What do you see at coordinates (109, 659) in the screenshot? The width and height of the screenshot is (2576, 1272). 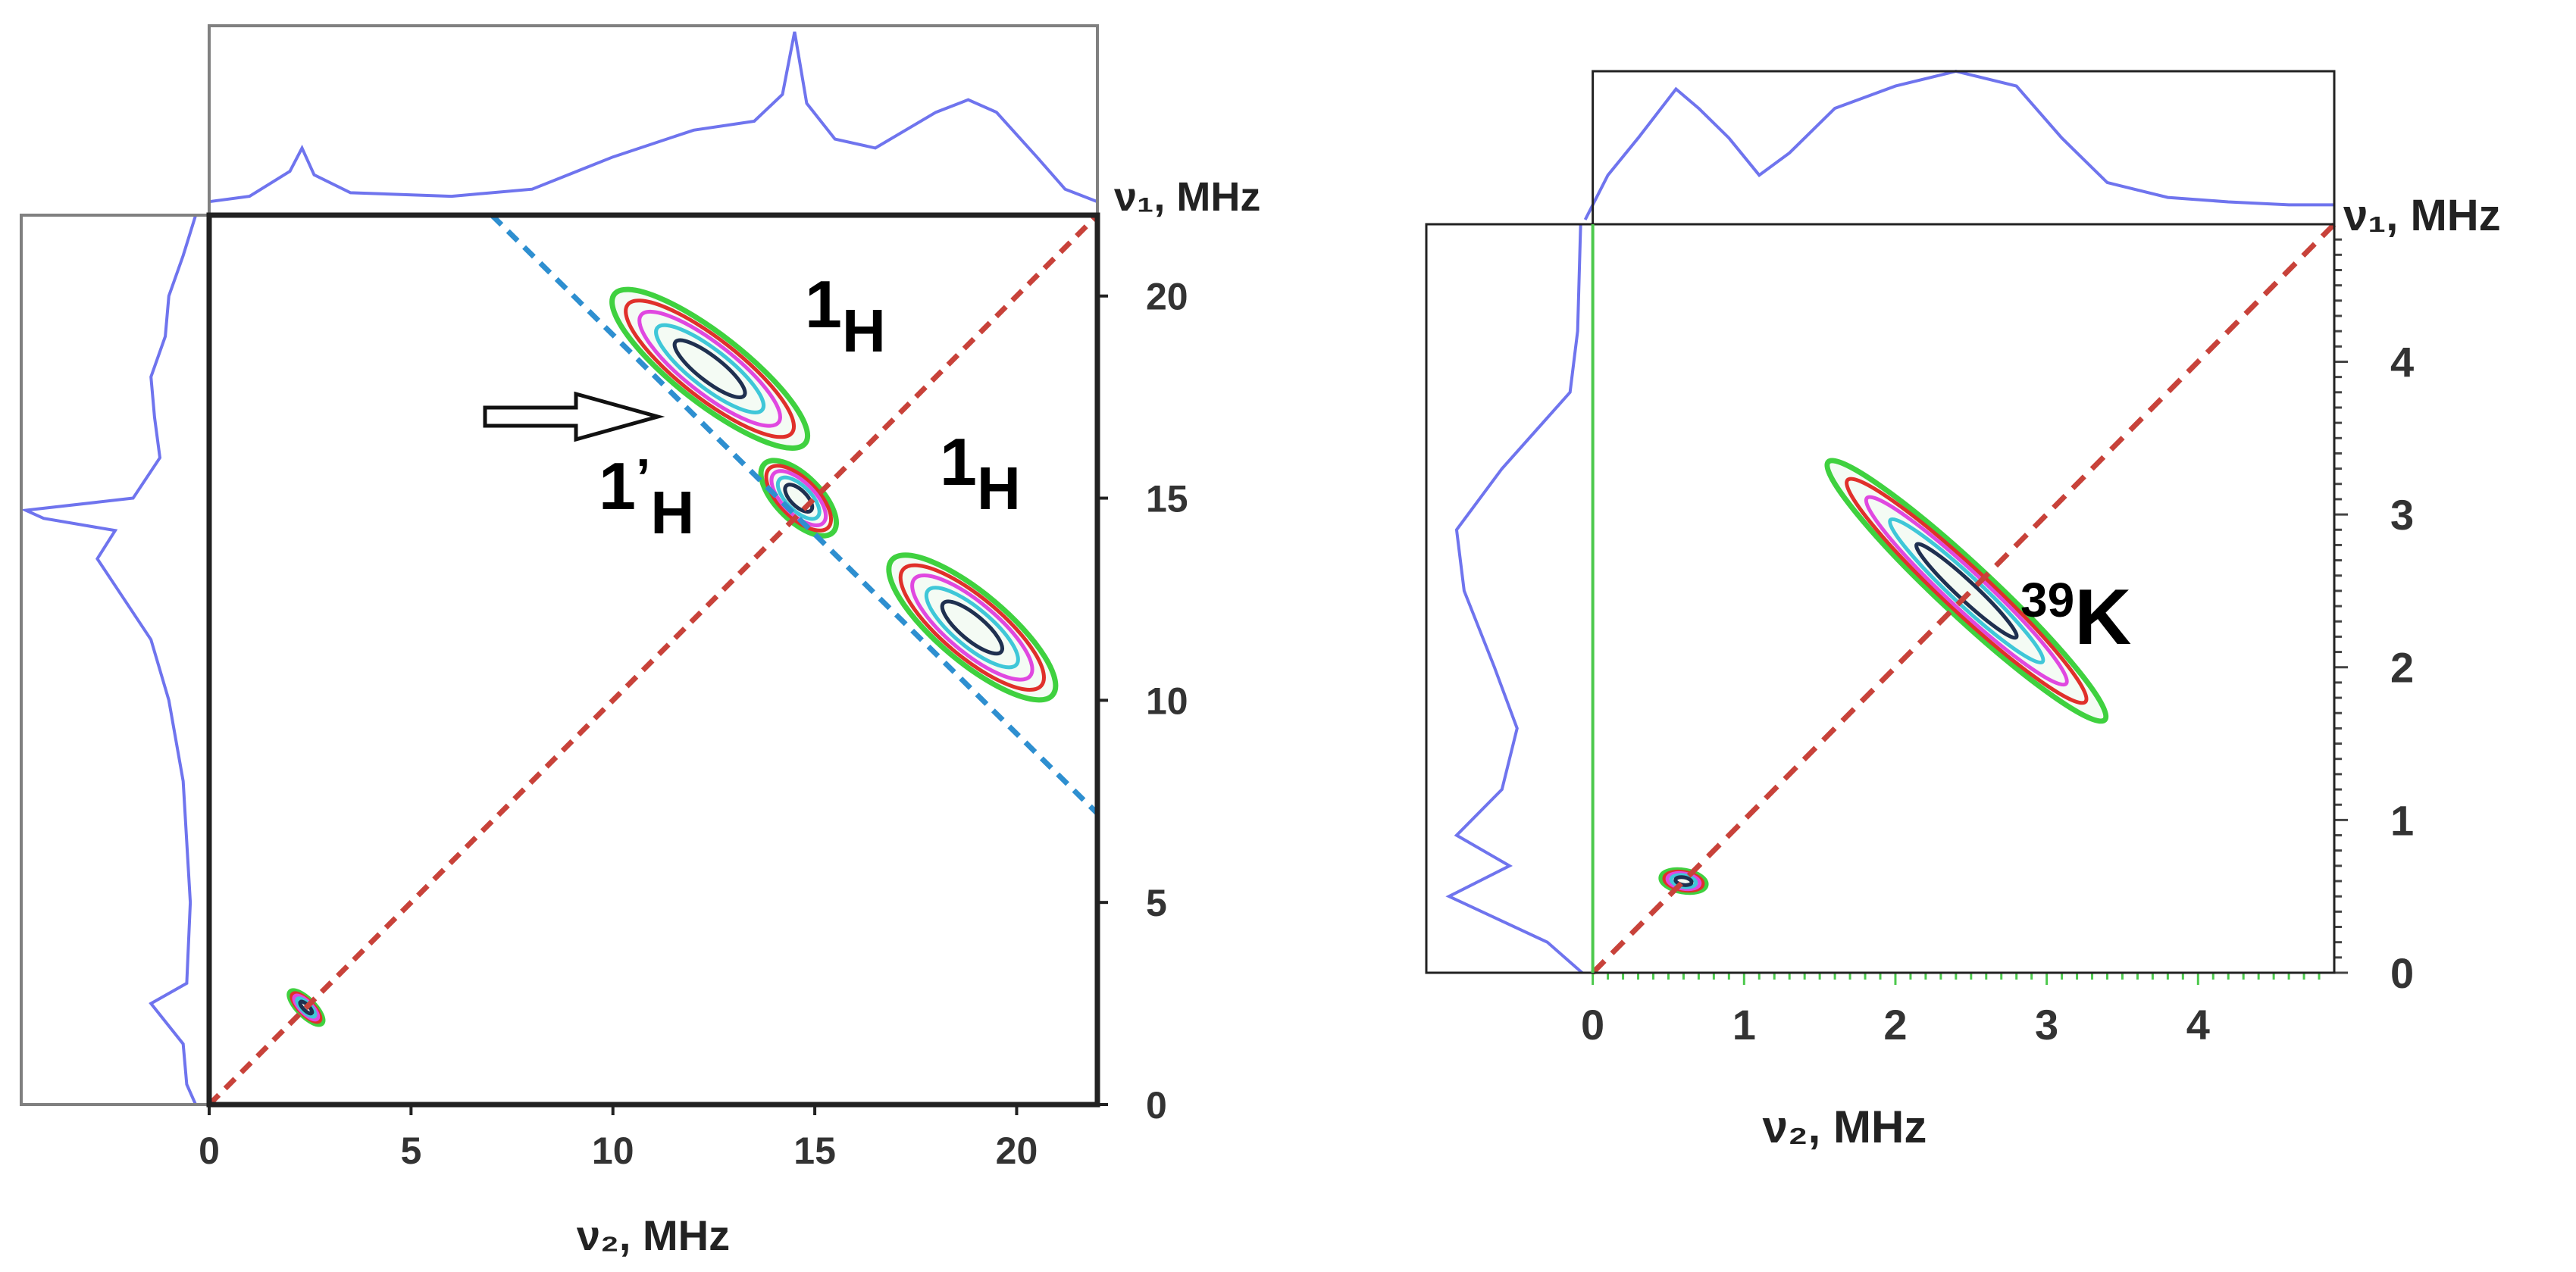 I see `left-side-projection-trace` at bounding box center [109, 659].